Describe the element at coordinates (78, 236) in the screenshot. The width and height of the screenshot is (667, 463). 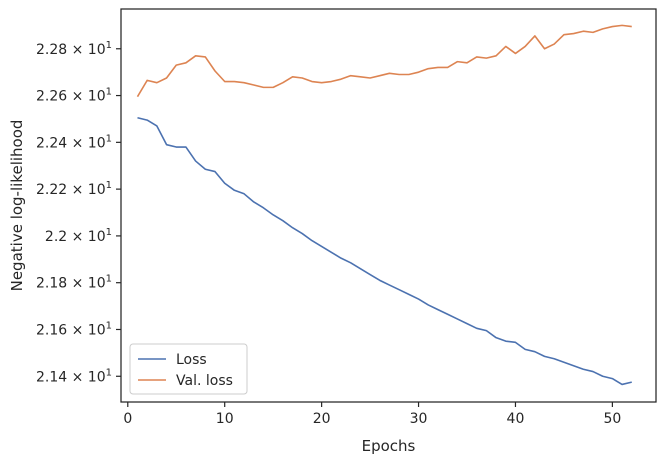
I see `y-tick-label: 2.2 × 10¹` at that location.